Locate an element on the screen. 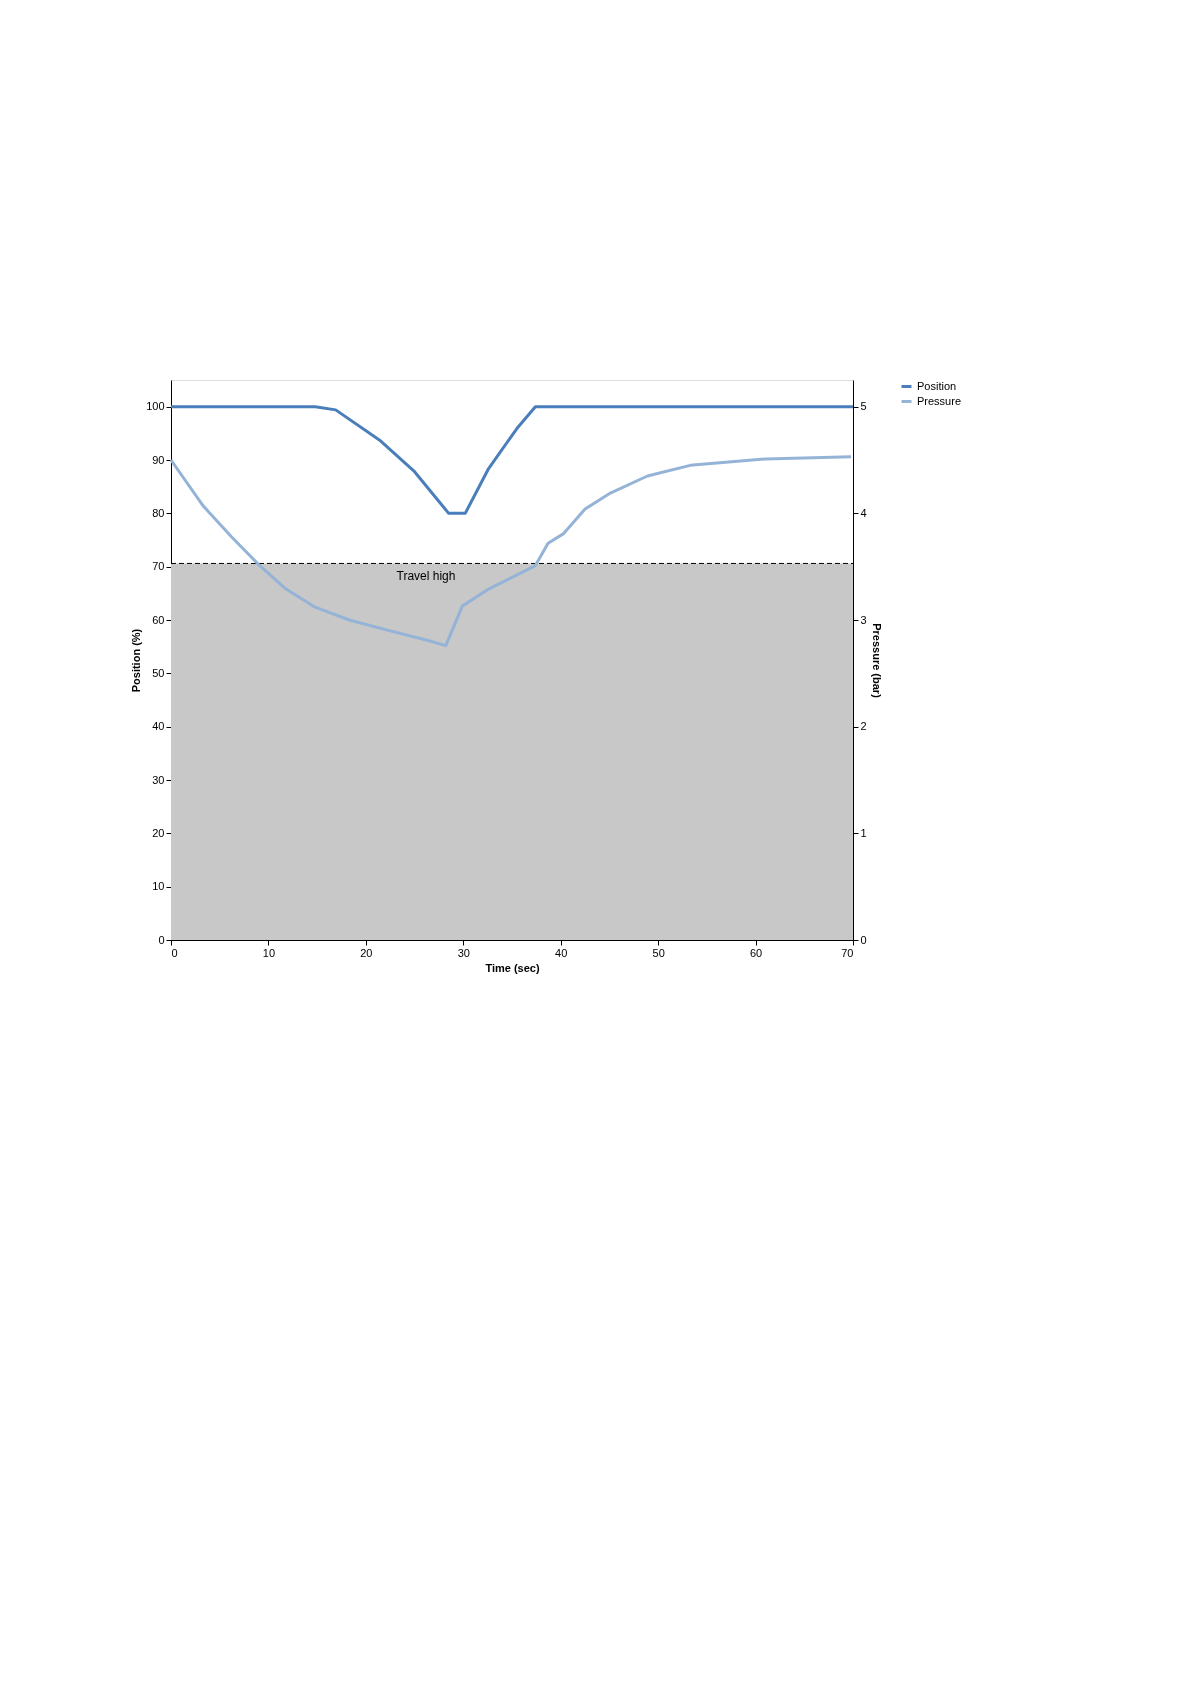 This screenshot has height=1684, width=1191. y-tick-label: 10 is located at coordinates (158, 886).